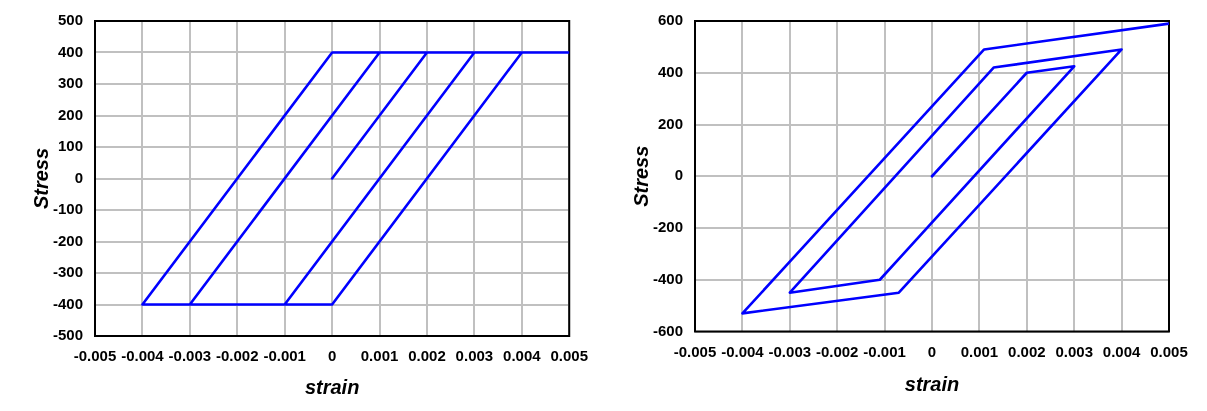 Image resolution: width=1207 pixels, height=411 pixels. Describe the element at coordinates (667, 330) in the screenshot. I see `y-tick-label: -600` at that location.